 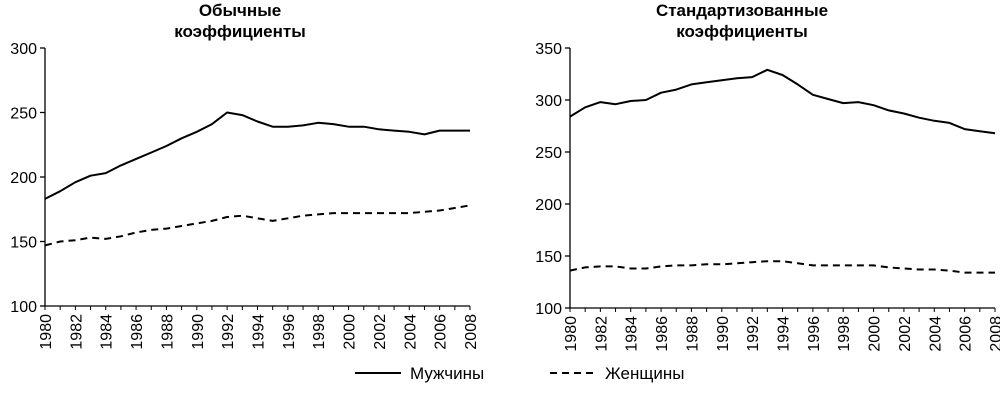 I want to click on standardized-x-tick-label: 1984, so click(x=632, y=334).